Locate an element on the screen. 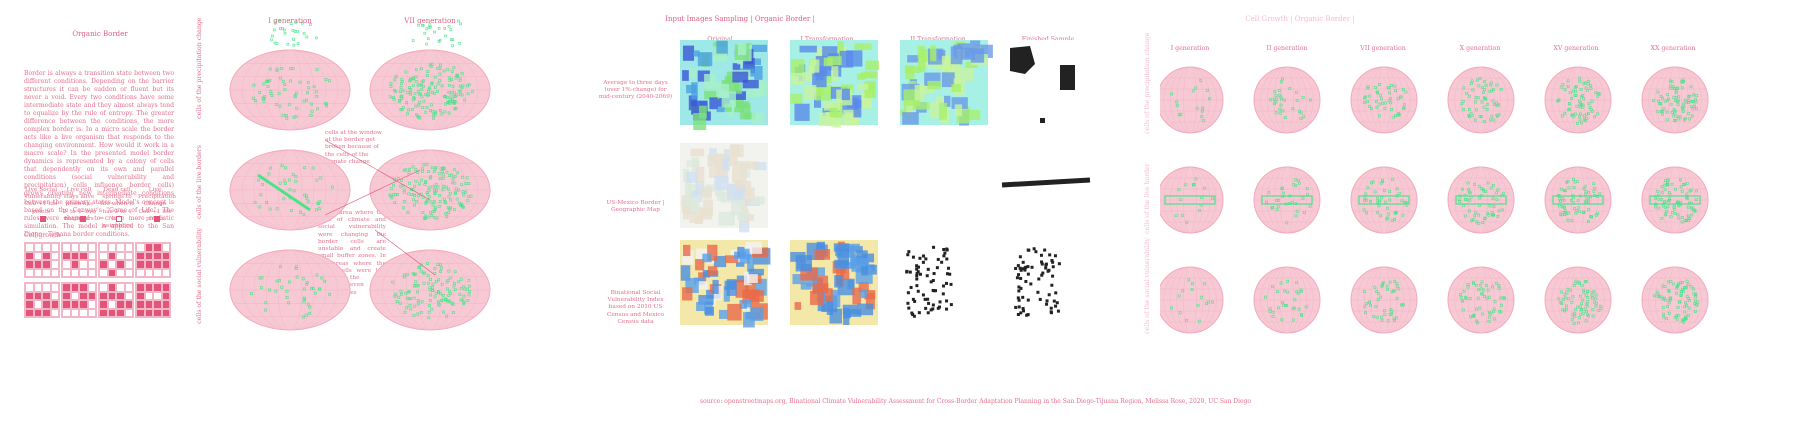  cg-globe is located at coordinates (1578, 300).